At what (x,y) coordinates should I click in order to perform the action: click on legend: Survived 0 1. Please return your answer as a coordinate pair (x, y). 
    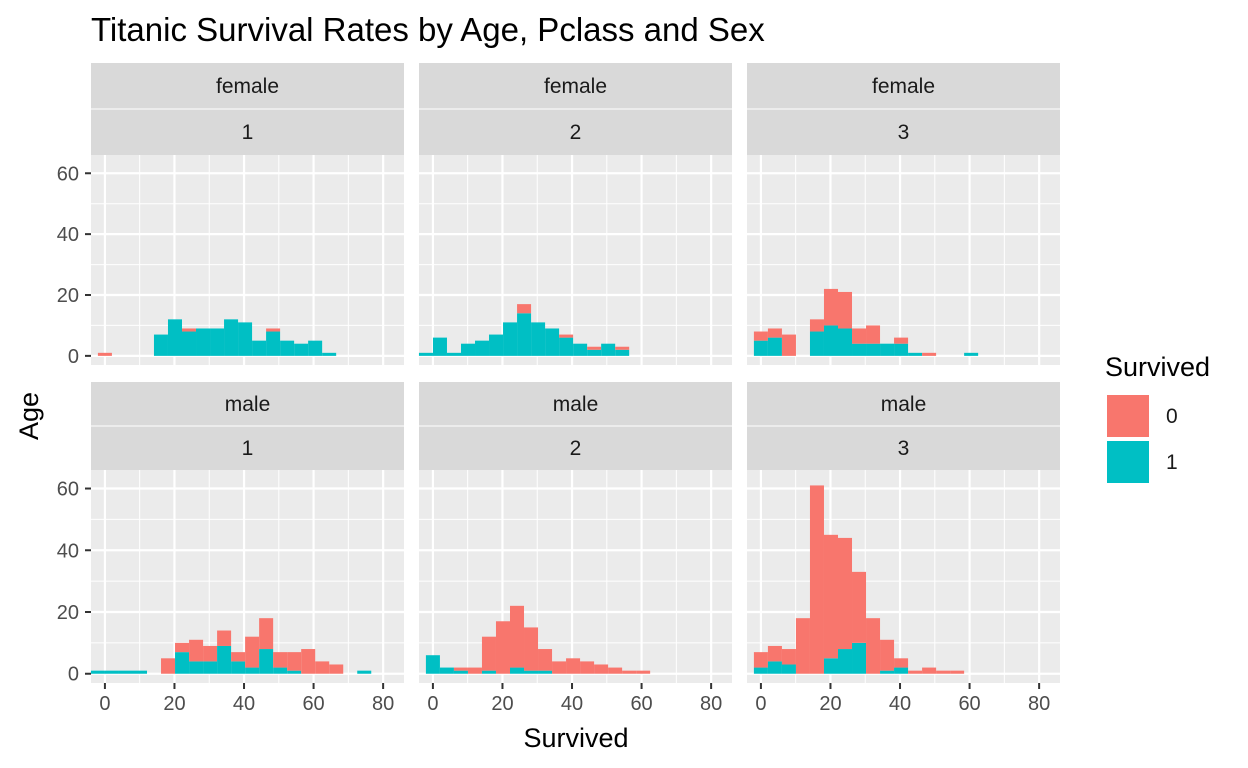
    Looking at the image, I should click on (1157, 417).